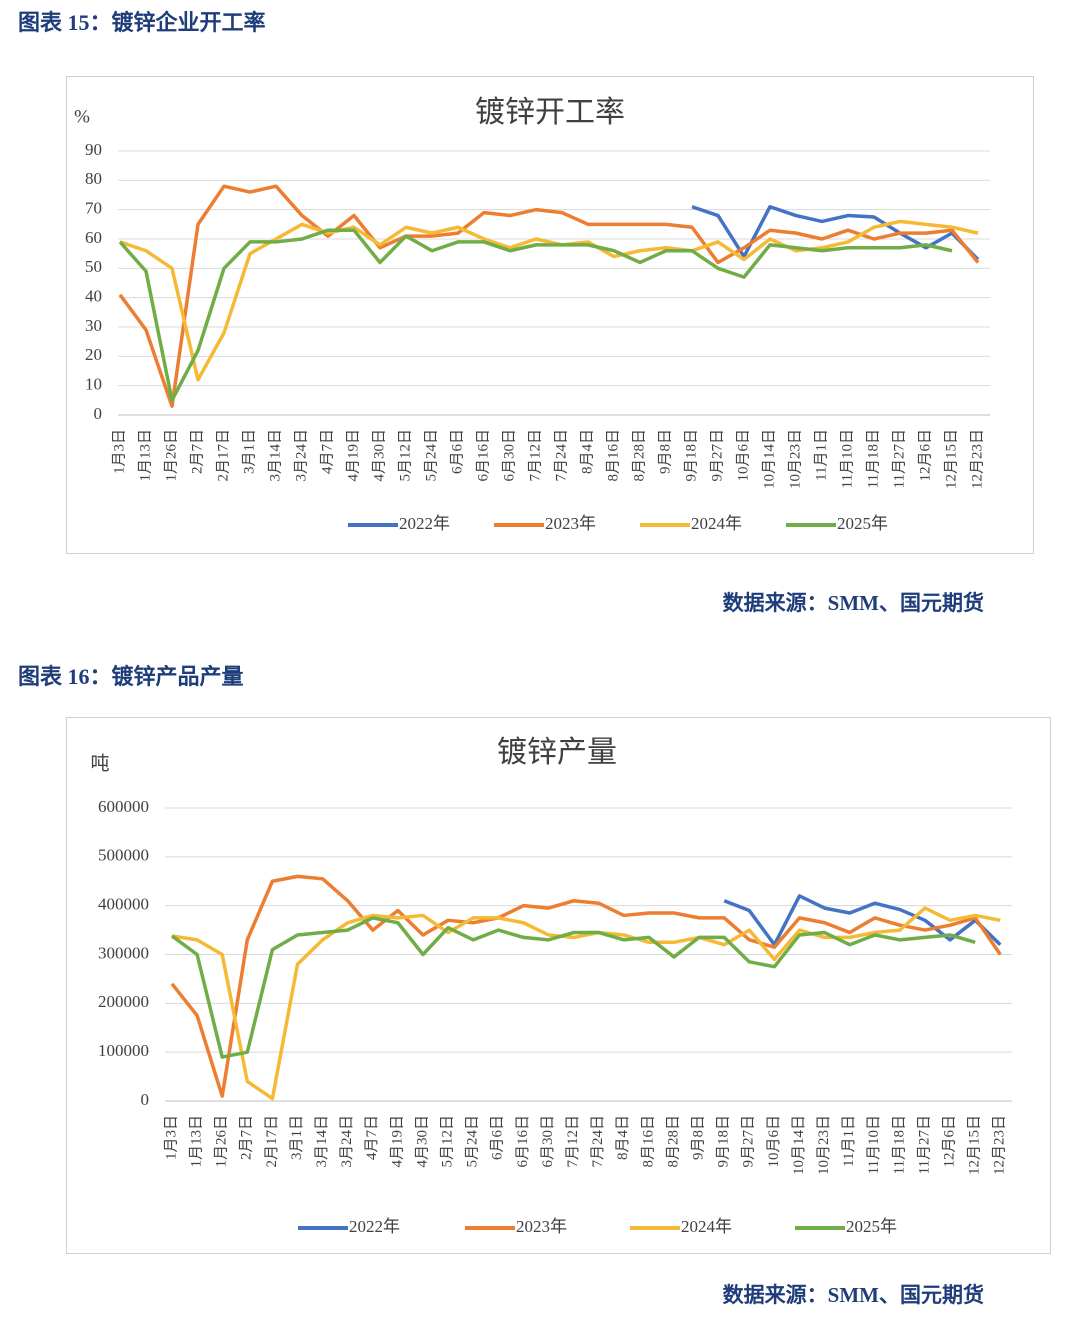 The height and width of the screenshot is (1336, 1080). Describe the element at coordinates (93, 325) in the screenshot. I see `y-tick-label: 30` at that location.